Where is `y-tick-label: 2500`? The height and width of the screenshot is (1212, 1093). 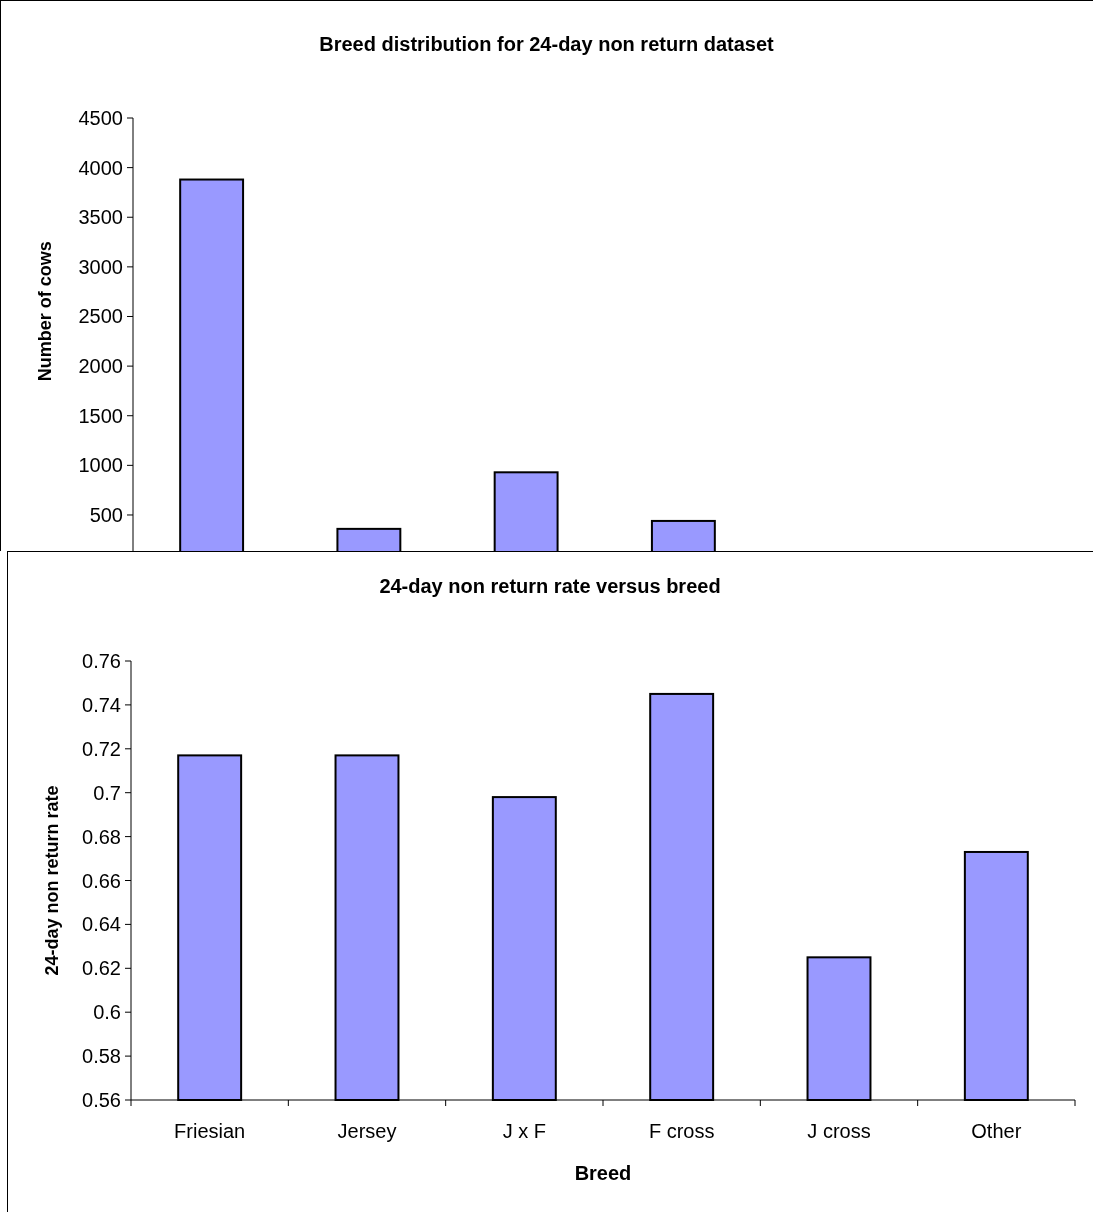
y-tick-label: 2500 is located at coordinates (100, 316).